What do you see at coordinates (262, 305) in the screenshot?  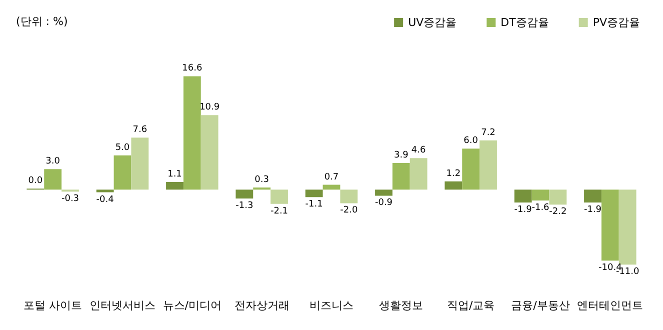 I see `x-tick-label: 전자상거래` at bounding box center [262, 305].